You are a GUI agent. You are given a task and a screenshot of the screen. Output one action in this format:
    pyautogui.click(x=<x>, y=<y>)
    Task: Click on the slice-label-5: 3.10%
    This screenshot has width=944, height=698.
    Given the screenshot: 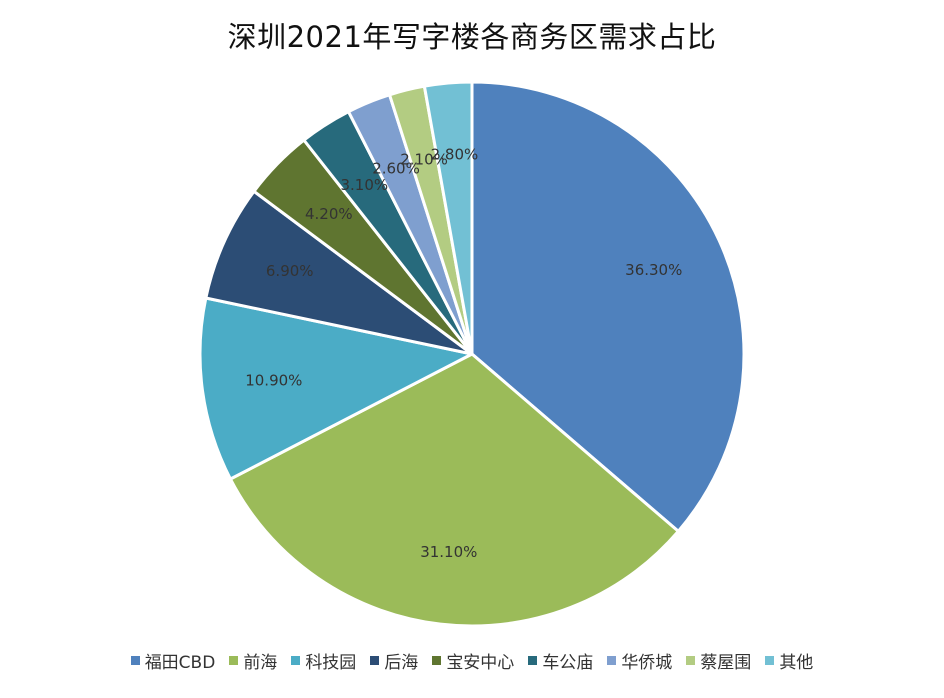 What is the action you would take?
    pyautogui.click(x=364, y=185)
    